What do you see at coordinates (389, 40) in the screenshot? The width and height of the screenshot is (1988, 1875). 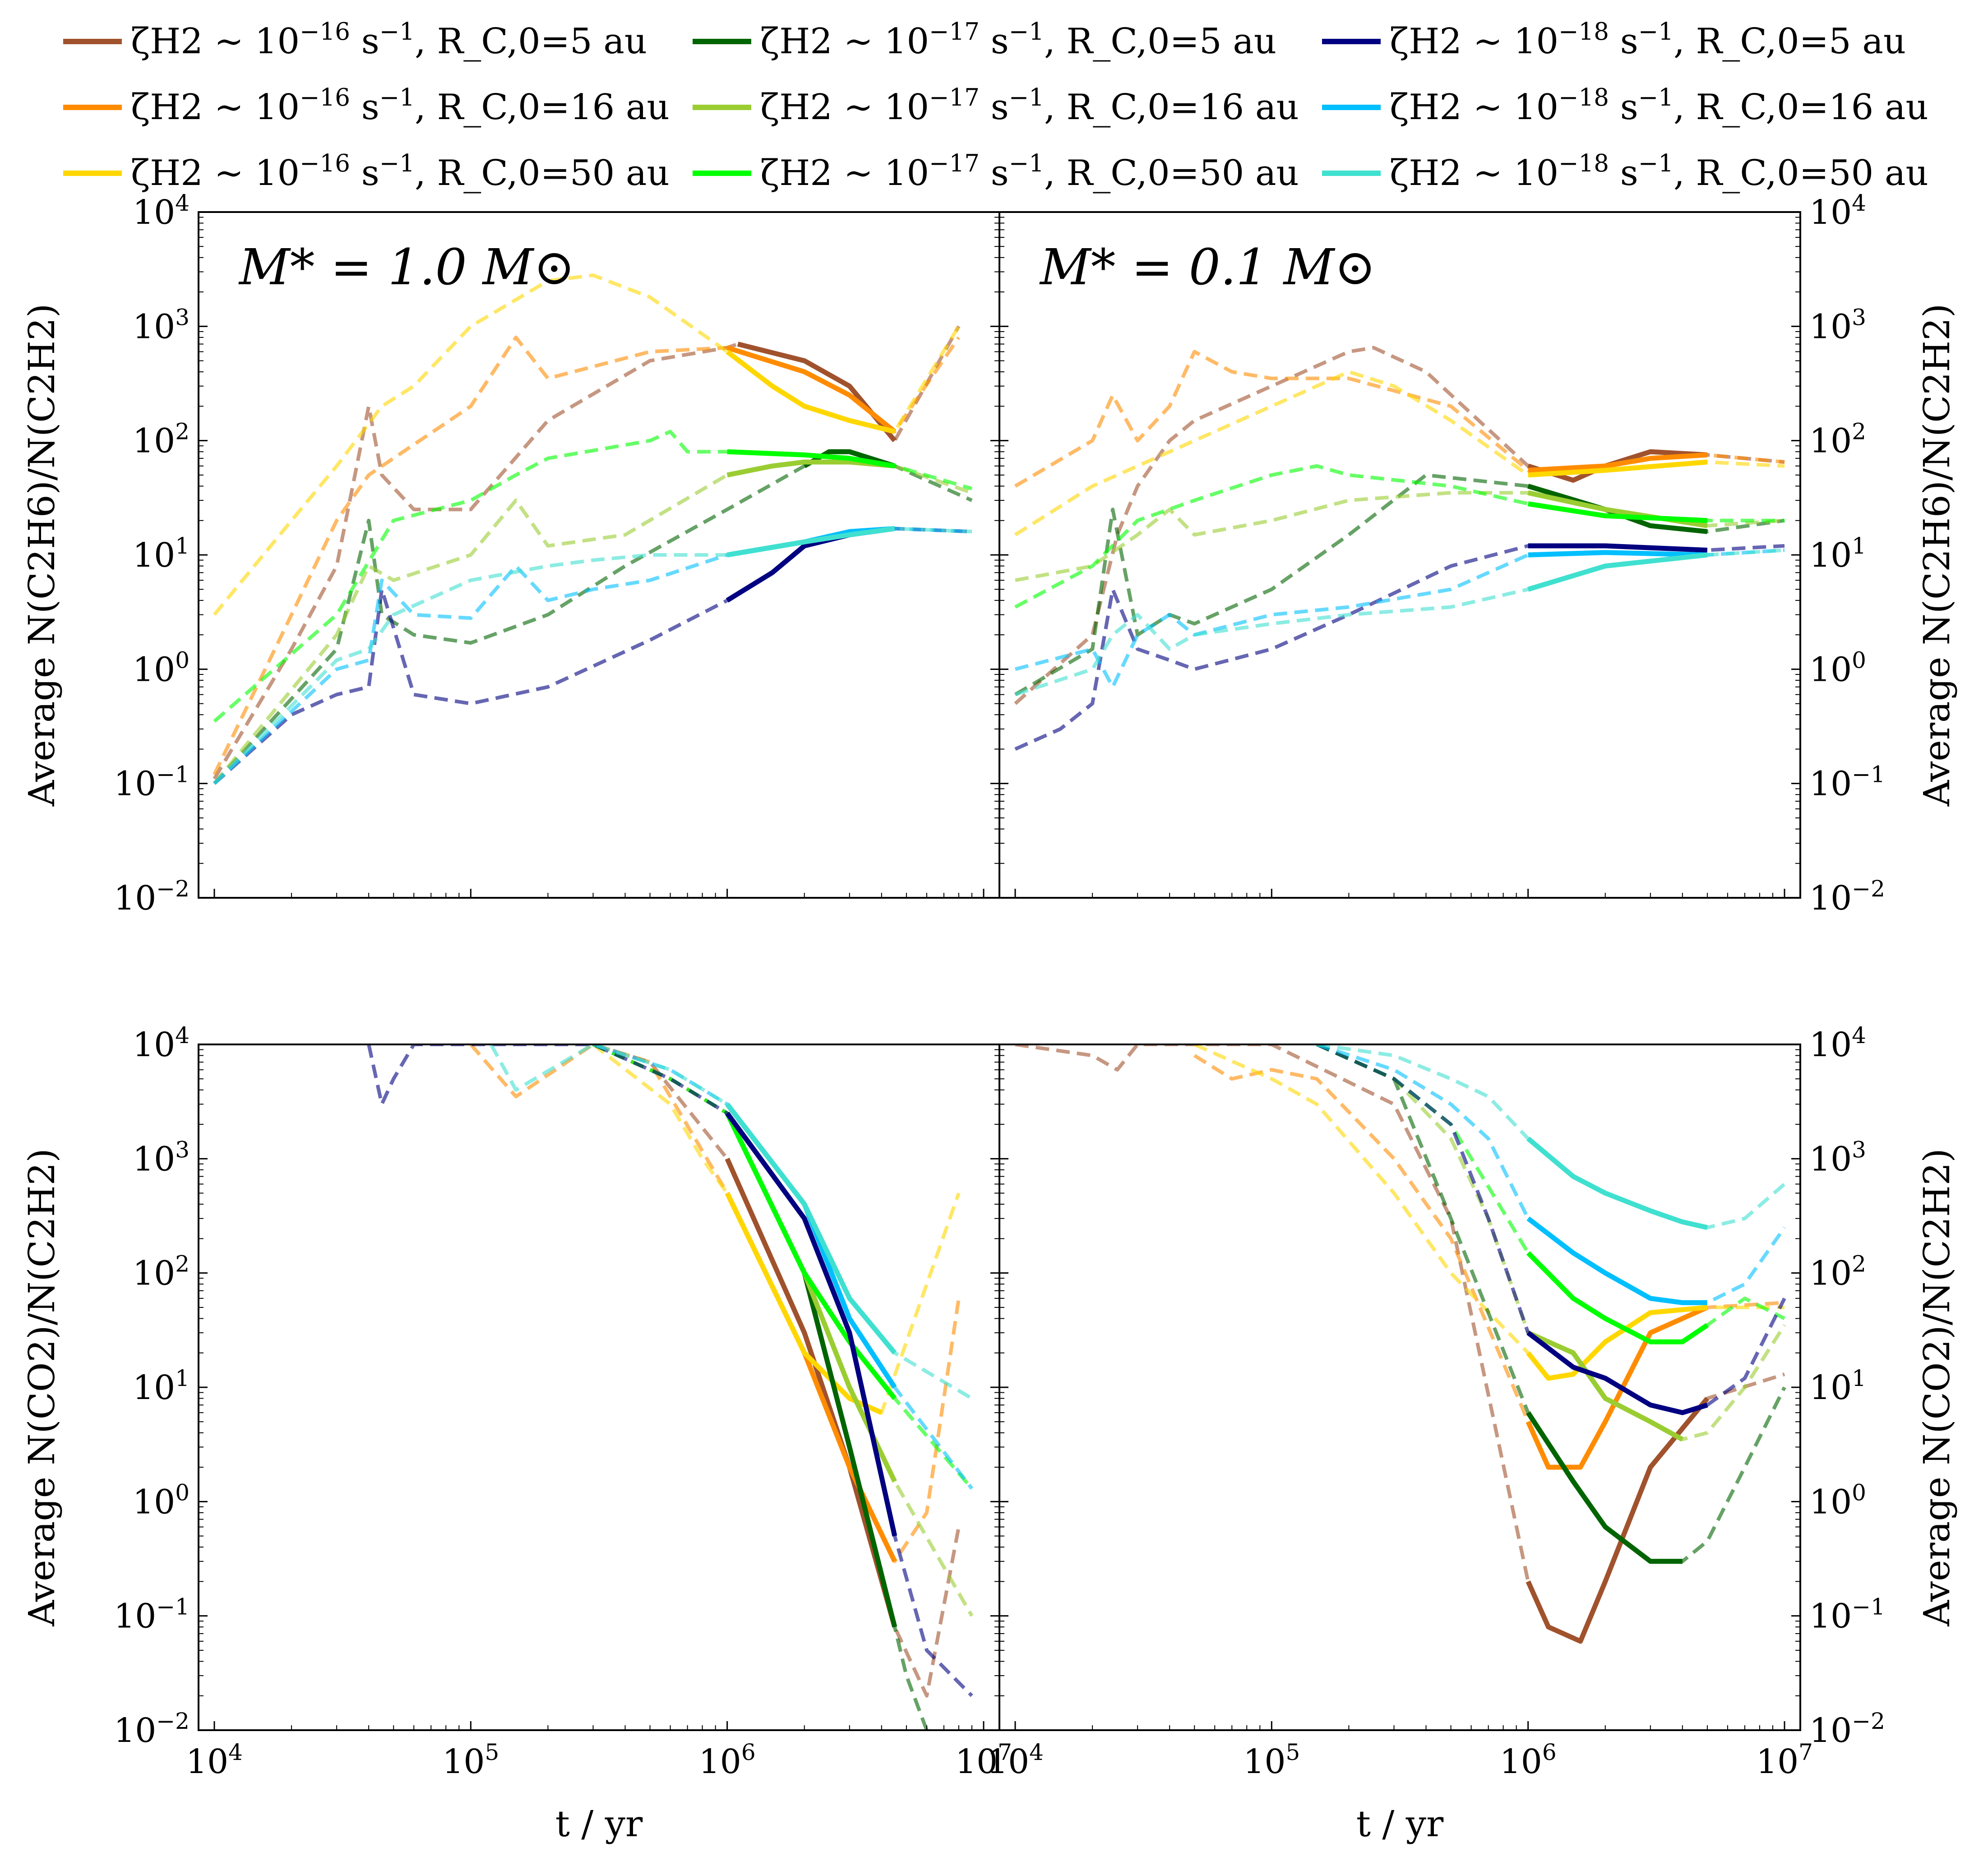 I see `legend-label: ζH2 ∼ 10−16 s−1, R_C,0=5 au` at bounding box center [389, 40].